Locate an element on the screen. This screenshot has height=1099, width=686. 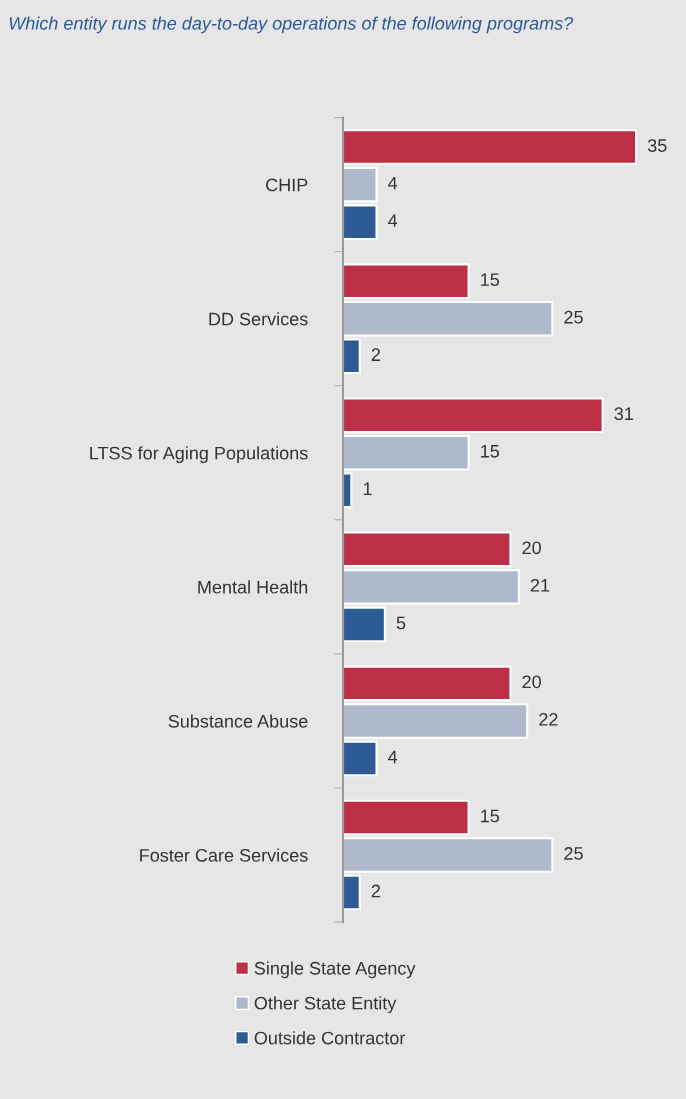
chart-title: Which entity runs the day-to-day operations of the following programs? is located at coordinates (291, 25).